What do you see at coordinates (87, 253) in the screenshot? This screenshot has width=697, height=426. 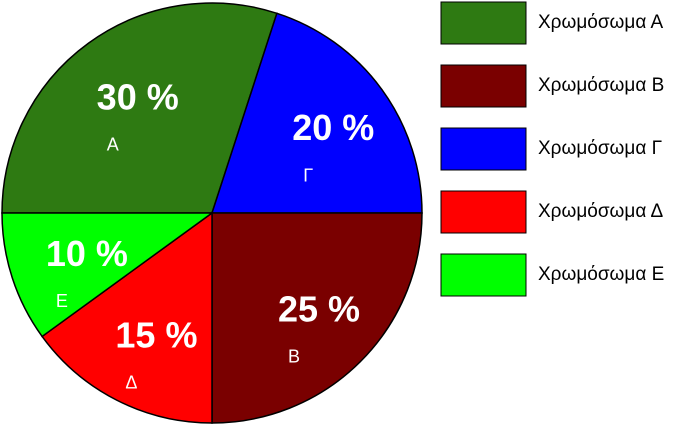 I see `value-label: 10 %` at bounding box center [87, 253].